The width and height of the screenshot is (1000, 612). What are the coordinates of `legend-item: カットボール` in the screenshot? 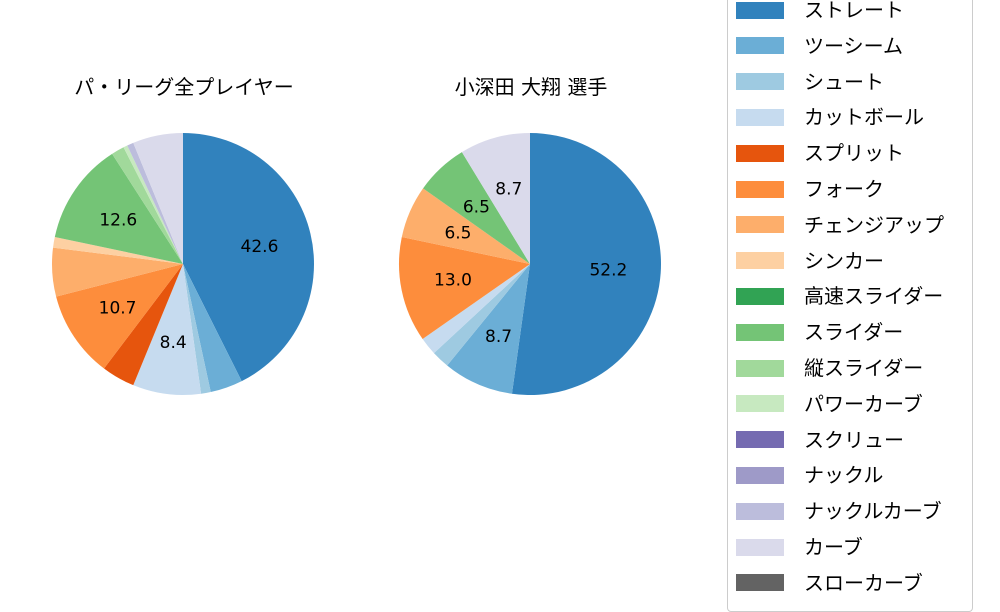 It's located at (830, 117).